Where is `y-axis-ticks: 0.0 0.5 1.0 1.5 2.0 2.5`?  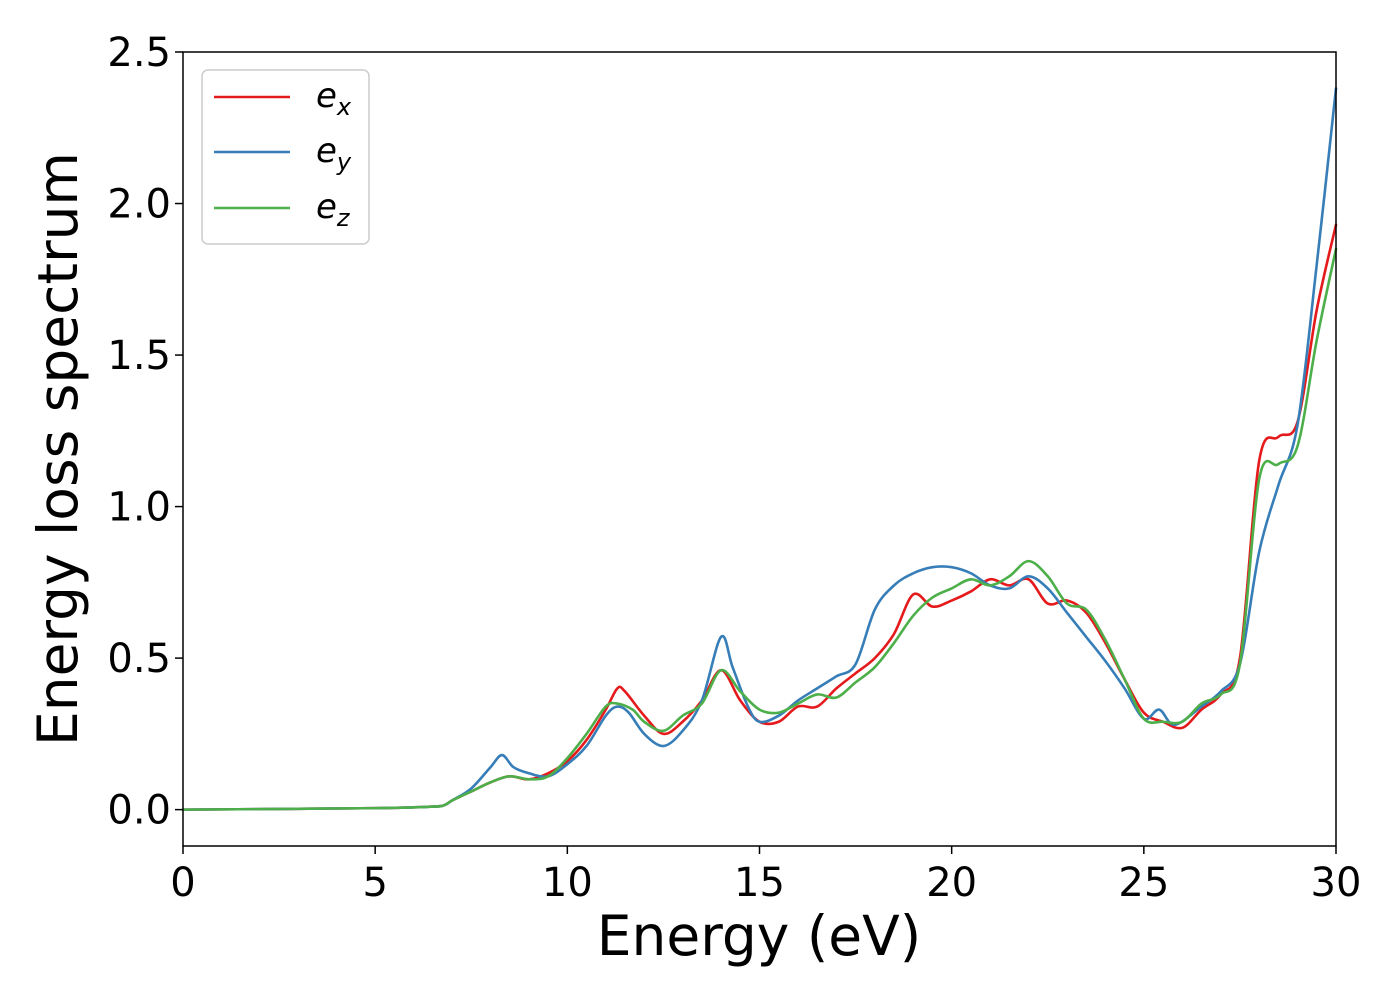 y-axis-ticks: 0.0 0.5 1.0 1.5 2.0 2.5 is located at coordinates (145, 432).